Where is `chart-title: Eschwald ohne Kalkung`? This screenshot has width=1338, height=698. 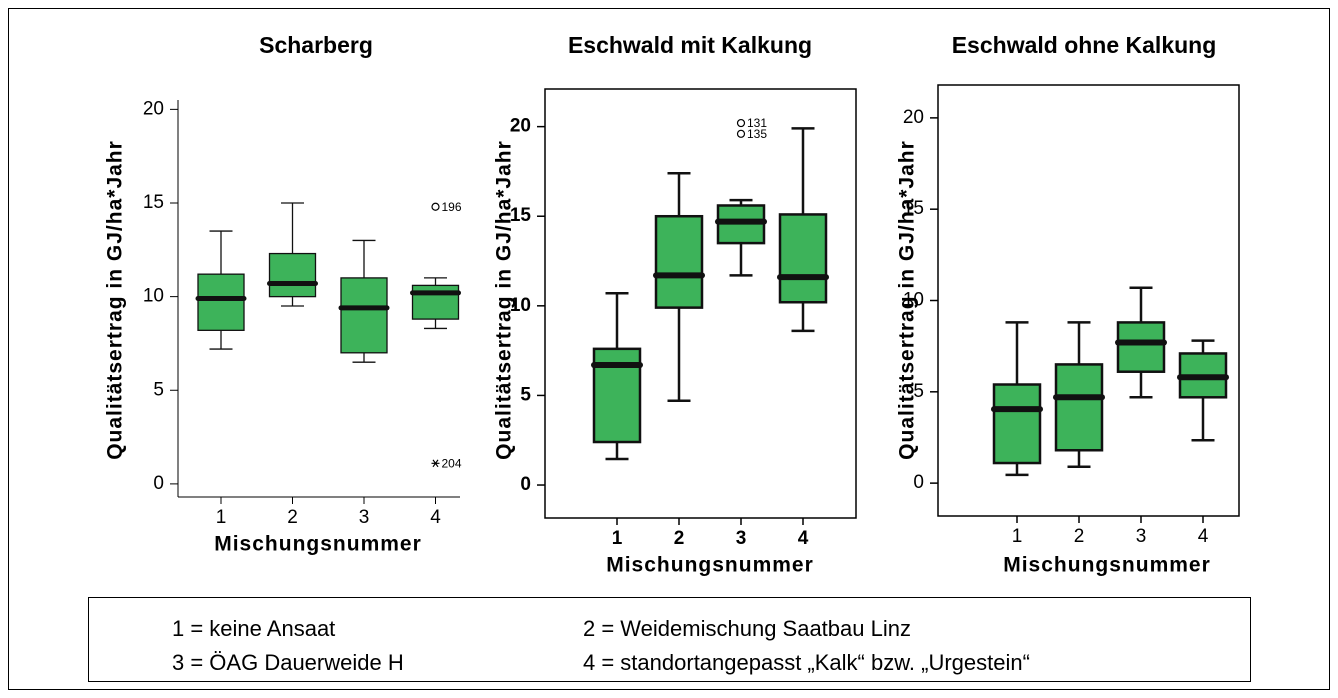 chart-title: Eschwald ohne Kalkung is located at coordinates (1084, 45).